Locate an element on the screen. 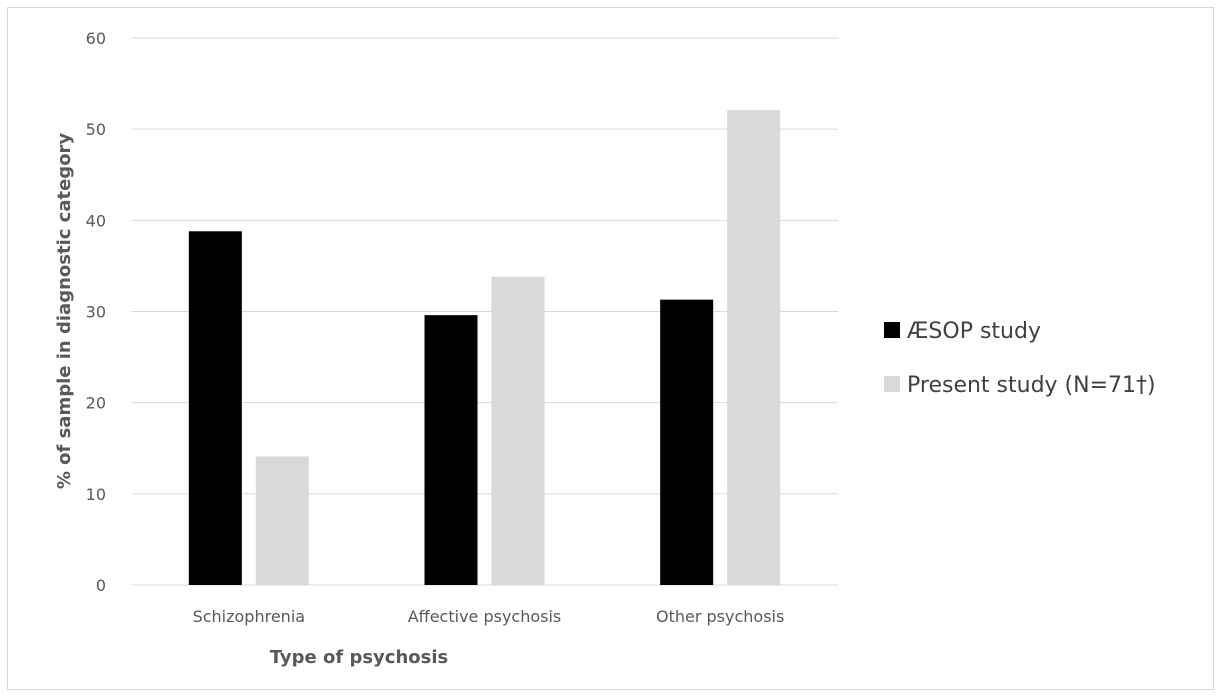 This screenshot has width=1221, height=697. legend-label: Present study (N=71†) is located at coordinates (1031, 385).